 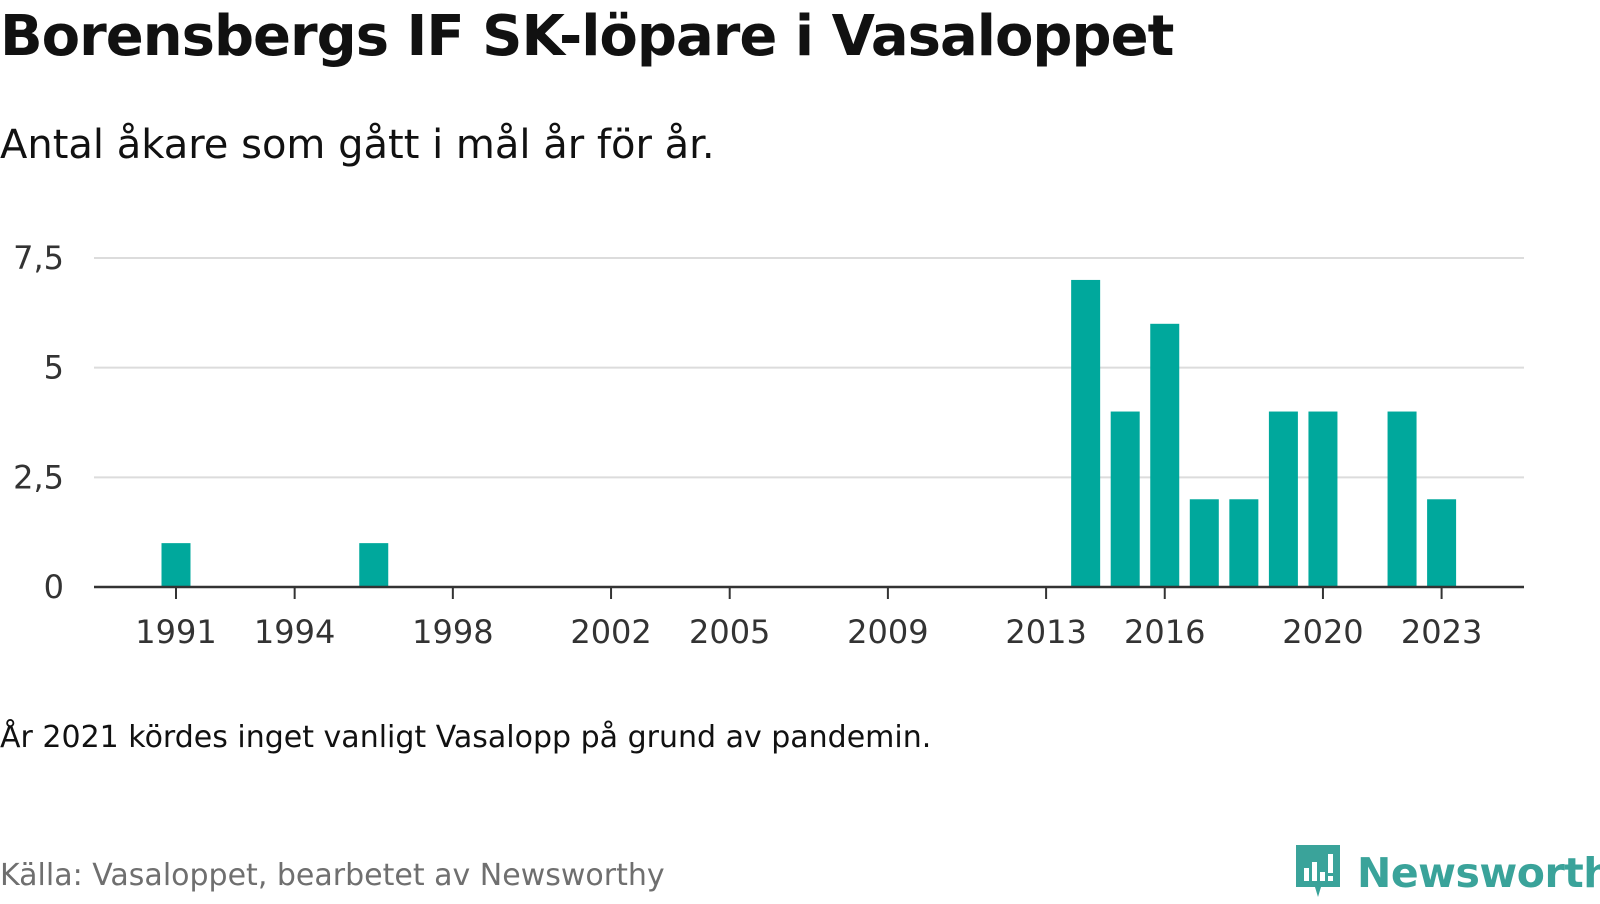 I want to click on x-tick-label: 2005, so click(x=729, y=632).